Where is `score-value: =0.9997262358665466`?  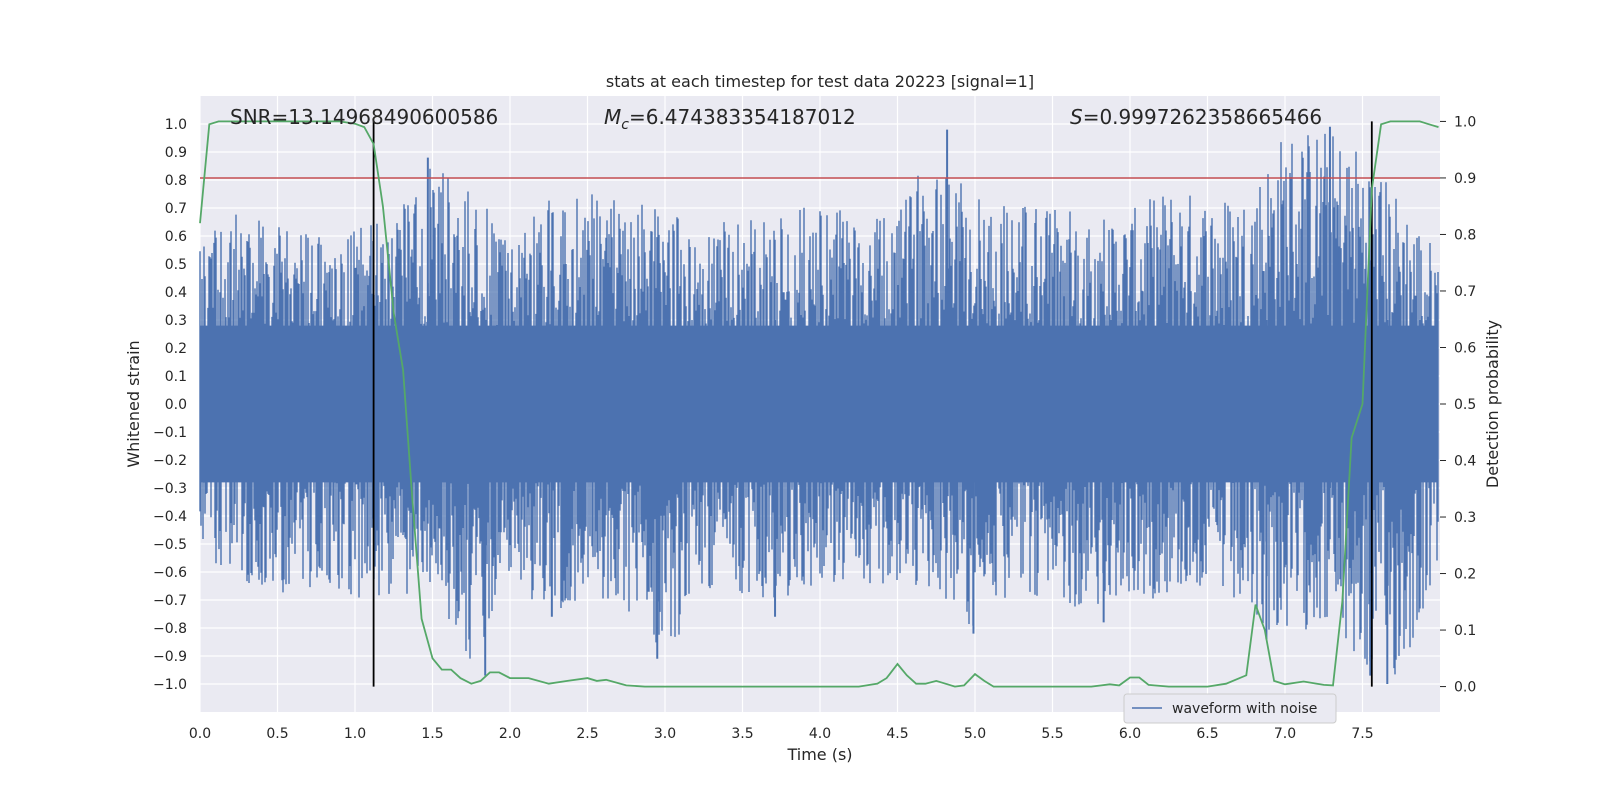
score-value: =0.9997262358665466 is located at coordinates (1202, 117).